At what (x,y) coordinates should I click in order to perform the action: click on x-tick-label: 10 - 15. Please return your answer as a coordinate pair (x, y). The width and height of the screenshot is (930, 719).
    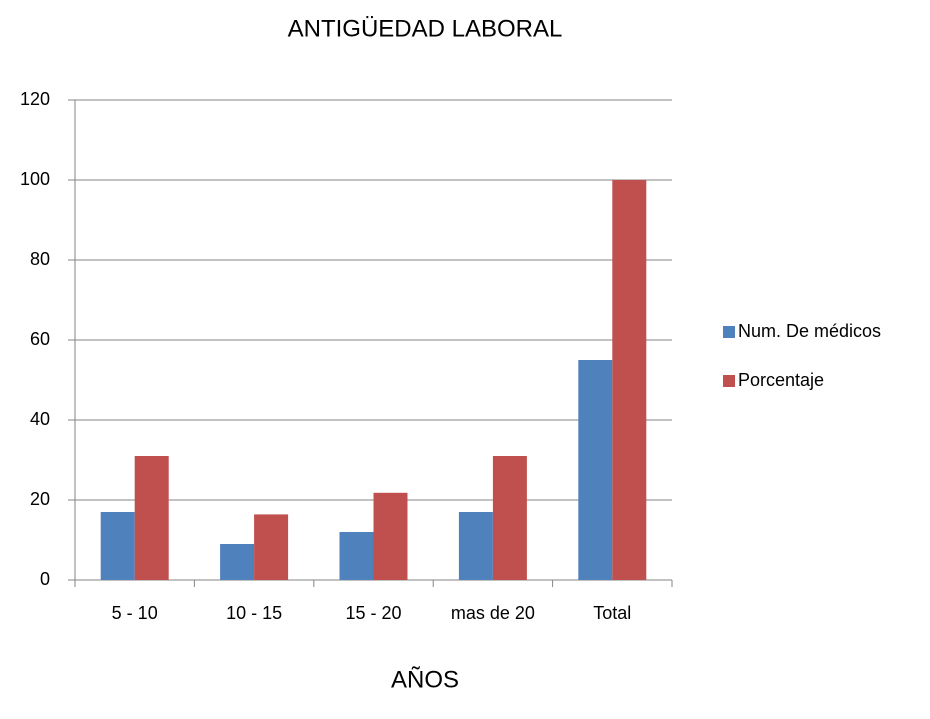
    Looking at the image, I should click on (254, 613).